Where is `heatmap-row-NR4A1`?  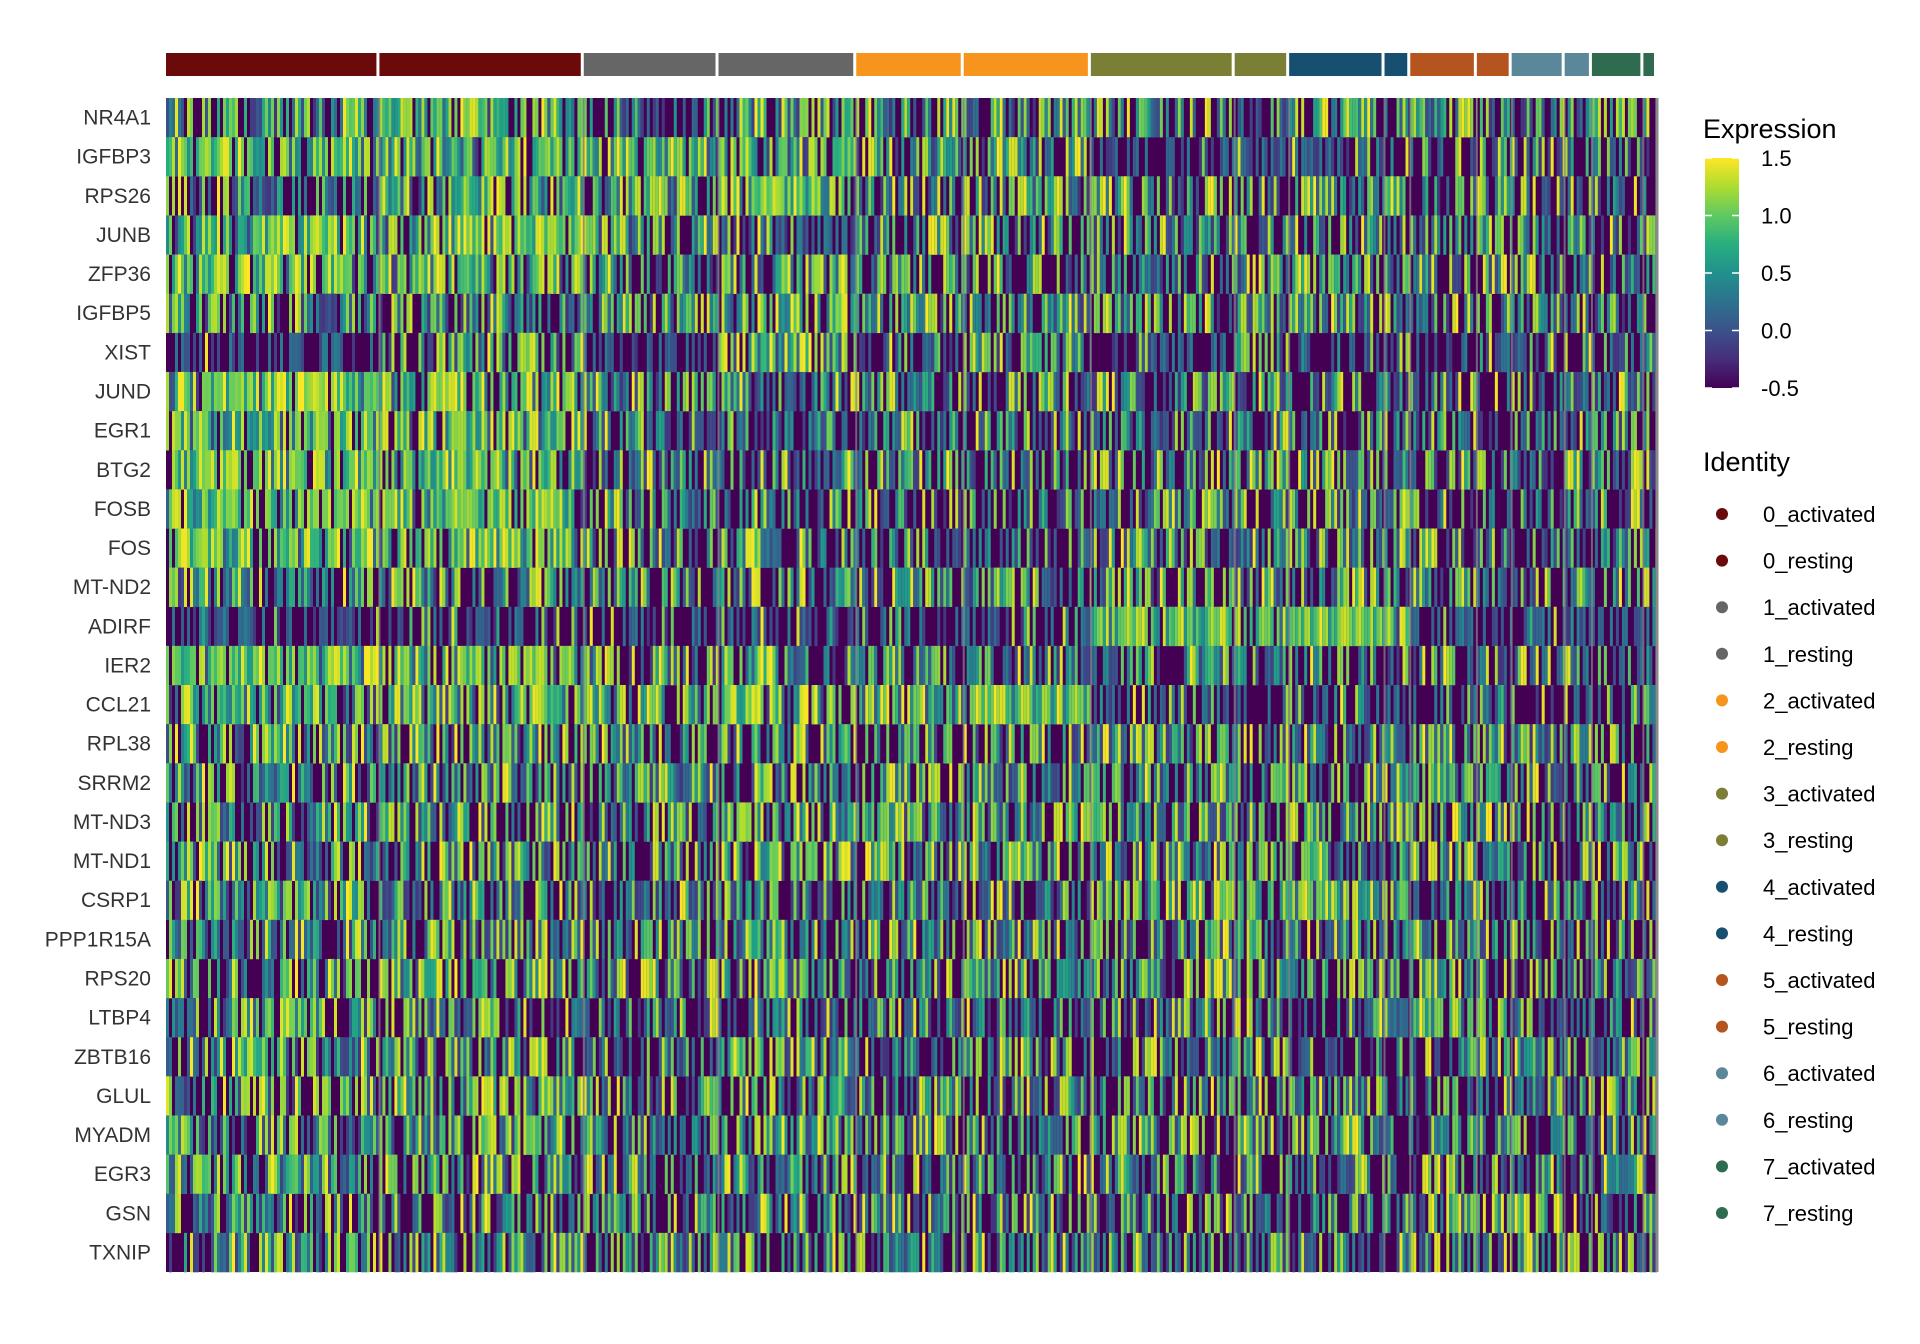
heatmap-row-NR4A1 is located at coordinates (911, 118).